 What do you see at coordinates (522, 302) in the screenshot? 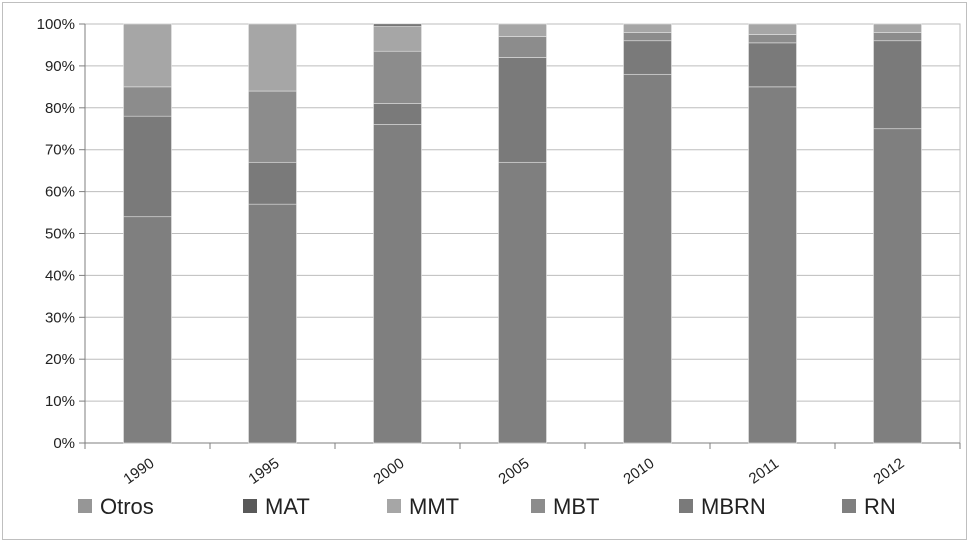
I see `bar-segment-rn-2005` at bounding box center [522, 302].